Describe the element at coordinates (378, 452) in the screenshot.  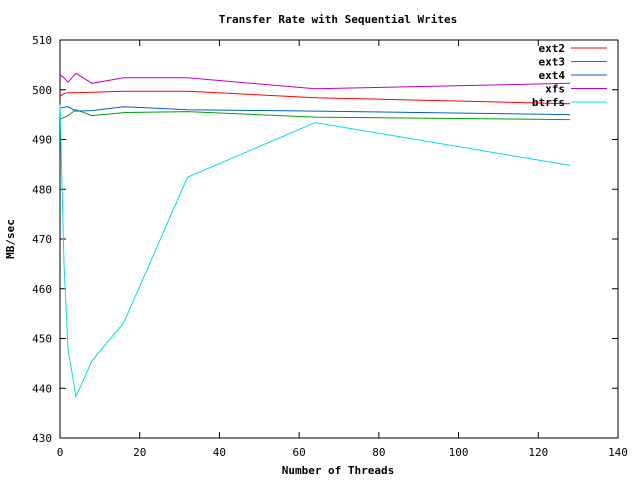
I see `x-tick-label: 80` at that location.